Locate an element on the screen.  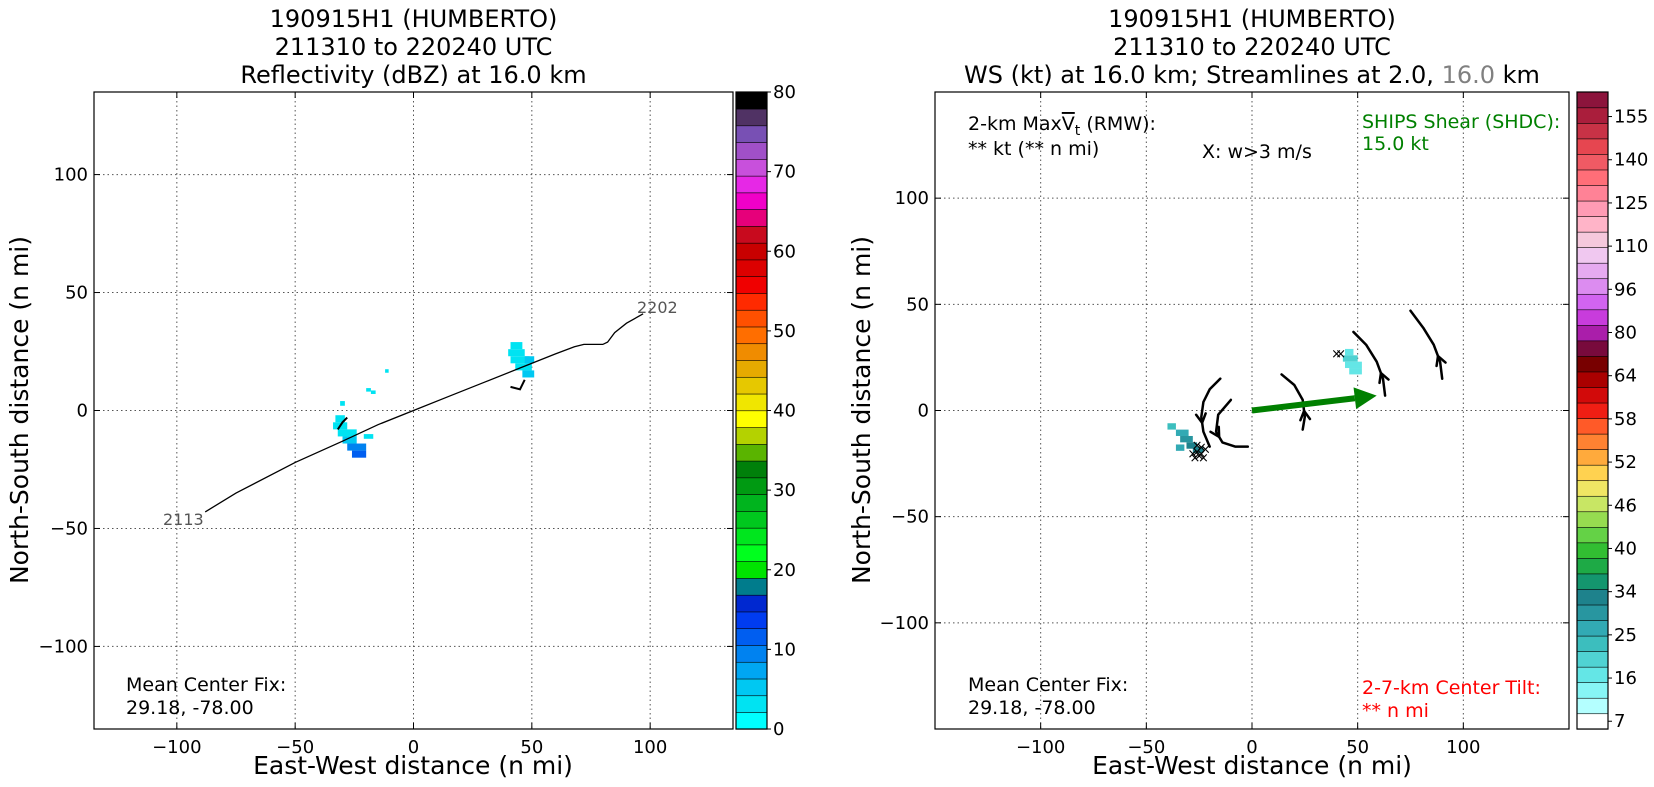
left-title-line-2: 211310 to 220240 UTC is located at coordinates (413, 47).